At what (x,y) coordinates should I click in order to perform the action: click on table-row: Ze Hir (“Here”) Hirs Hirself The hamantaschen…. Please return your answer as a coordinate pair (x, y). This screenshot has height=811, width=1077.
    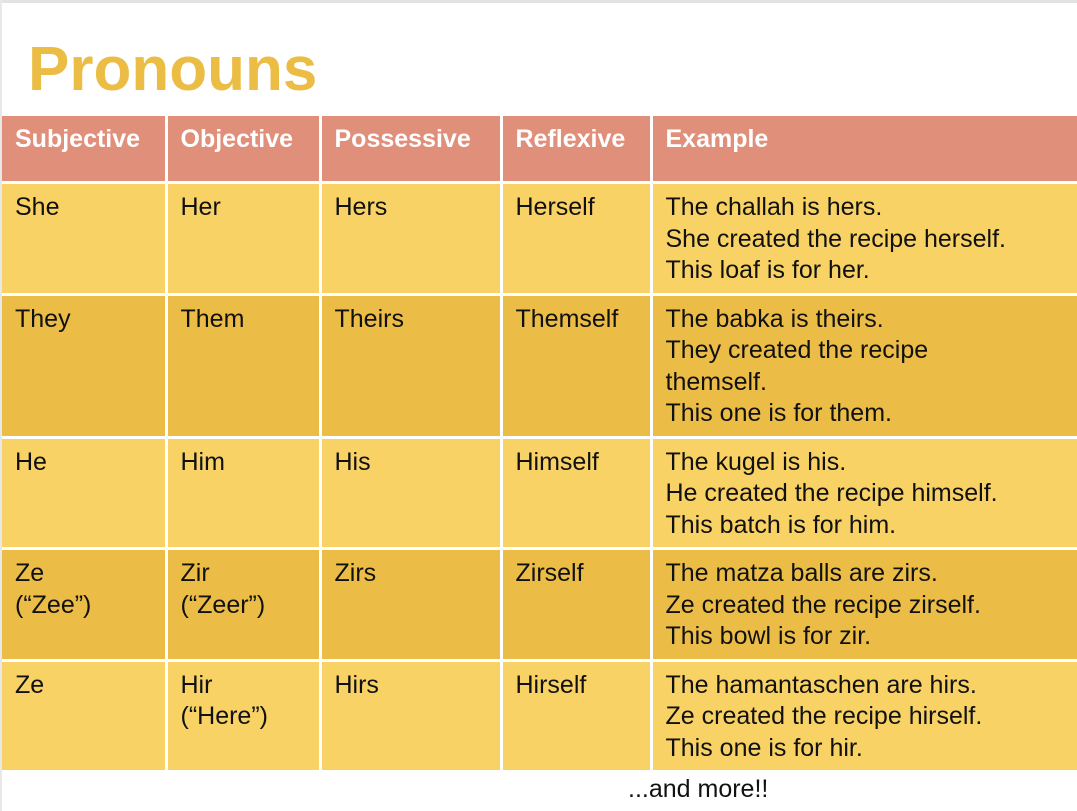
    Looking at the image, I should click on (539, 715).